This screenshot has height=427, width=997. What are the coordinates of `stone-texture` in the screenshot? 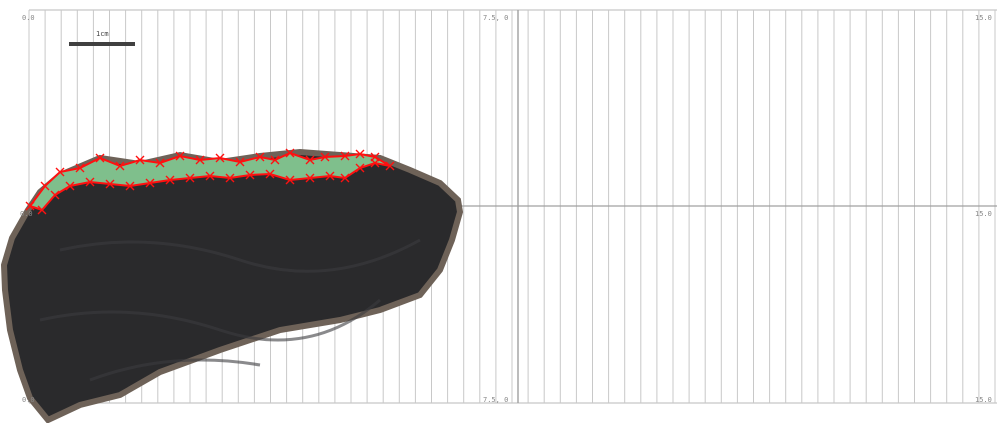 It's located at (230, 310).